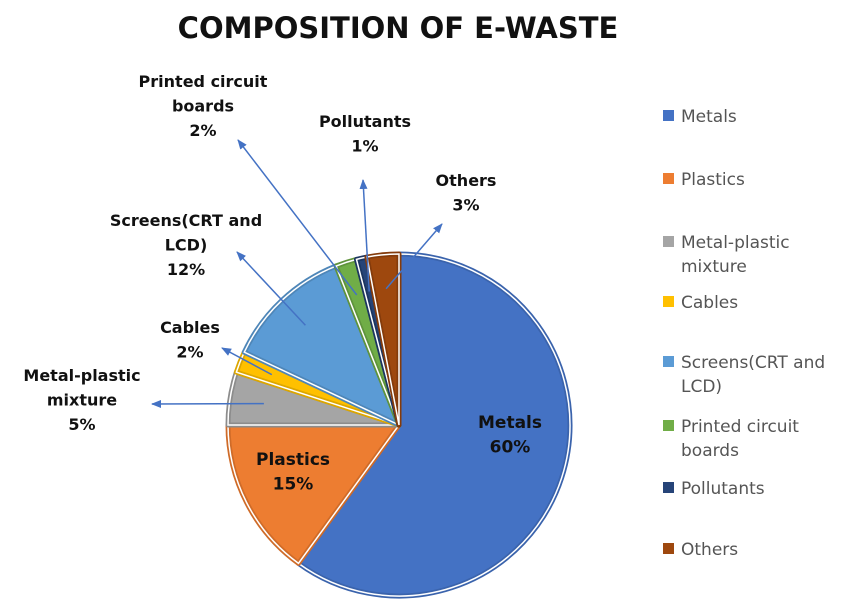  What do you see at coordinates (740, 427) in the screenshot?
I see `legend-label-line: Printed circuit` at bounding box center [740, 427].